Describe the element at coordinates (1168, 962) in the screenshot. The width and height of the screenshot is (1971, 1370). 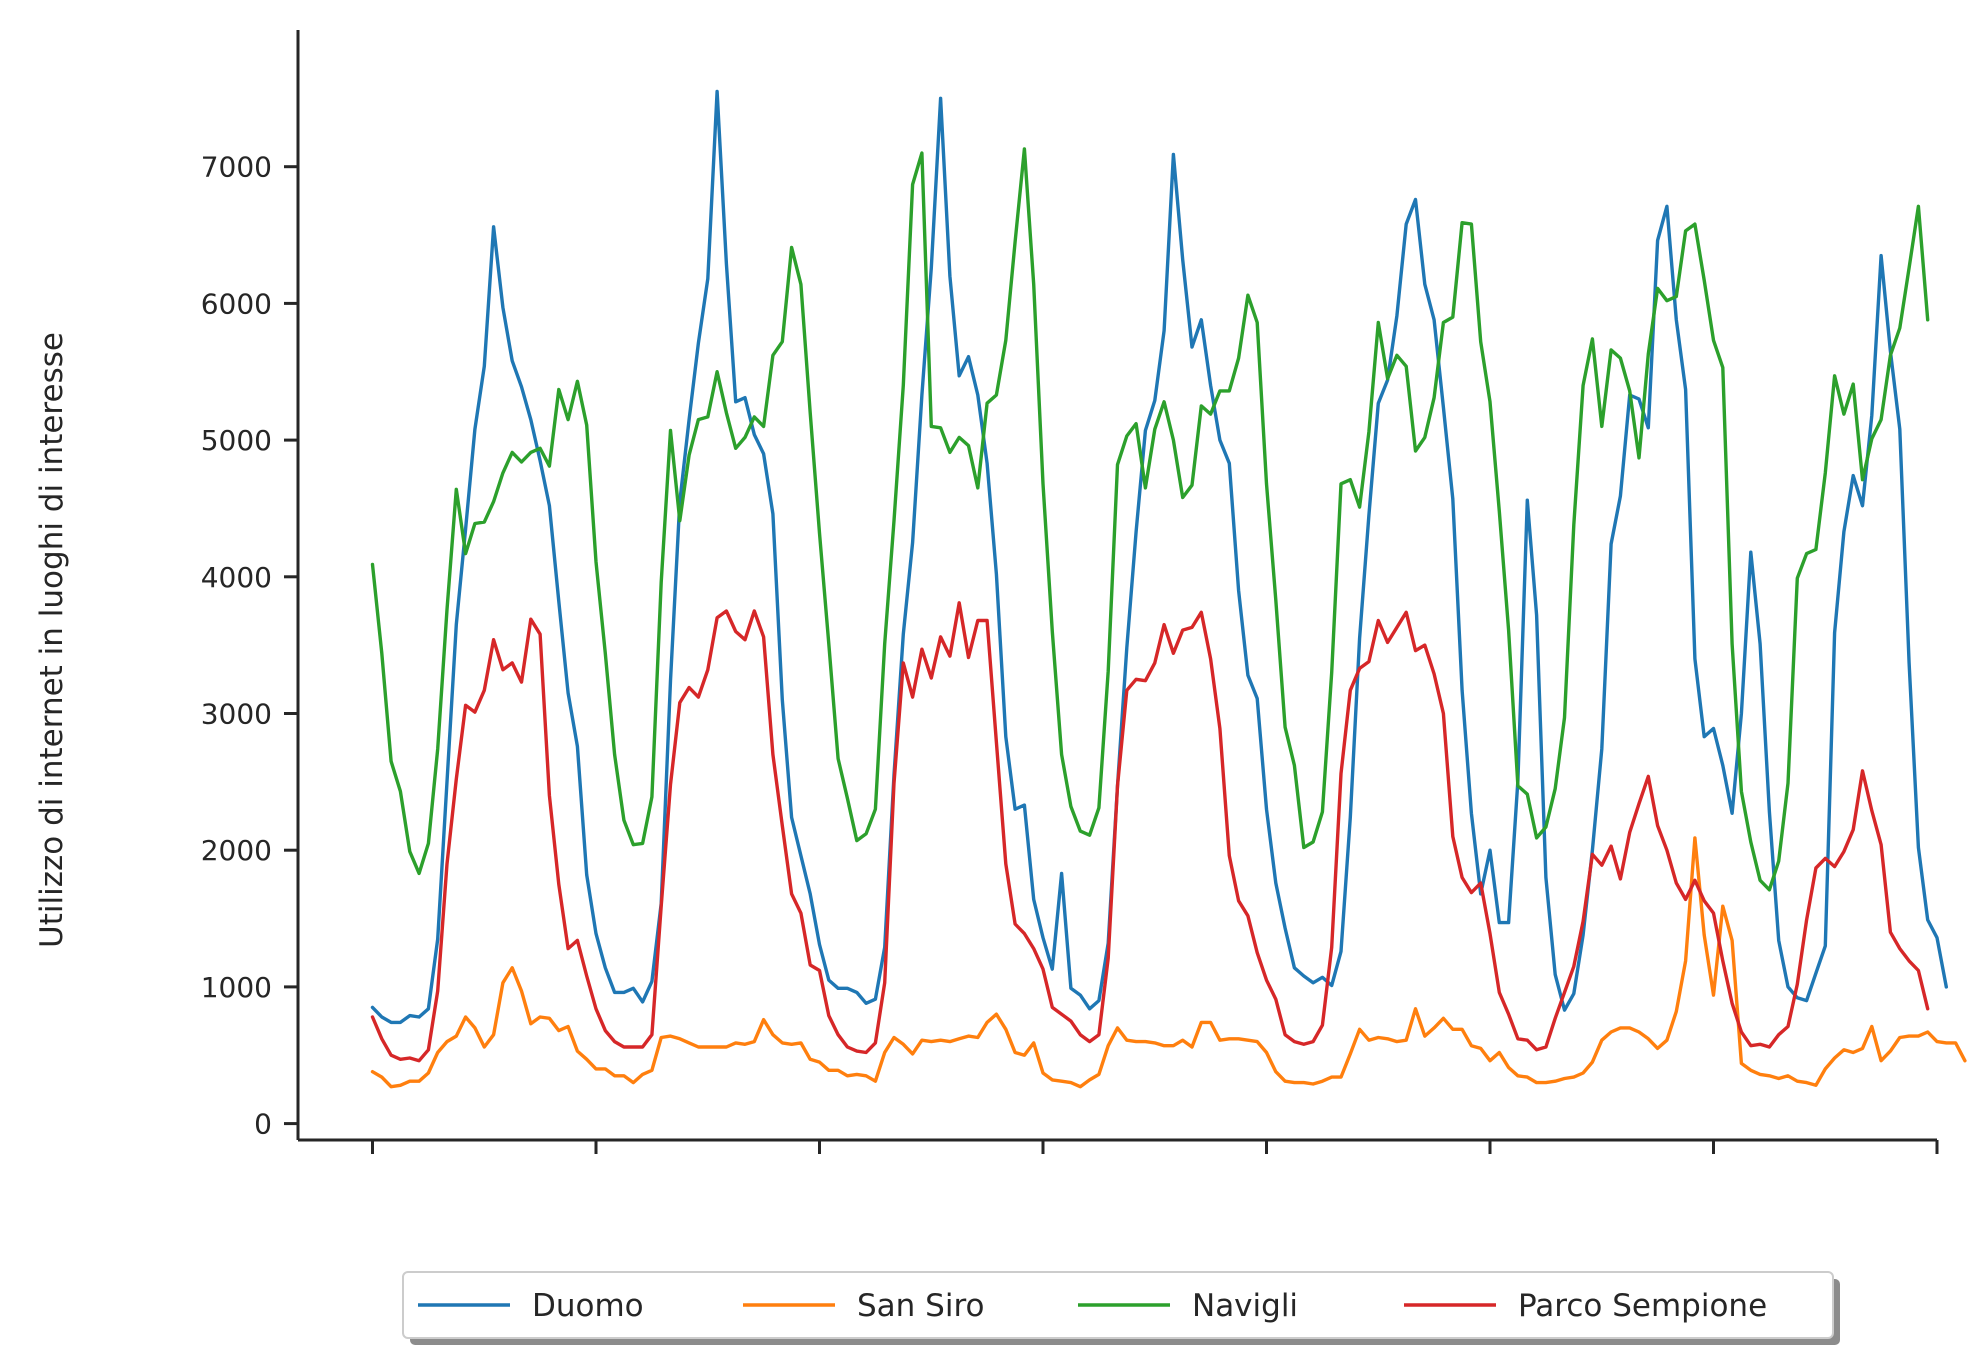
I see `series-line-san-siro` at that location.